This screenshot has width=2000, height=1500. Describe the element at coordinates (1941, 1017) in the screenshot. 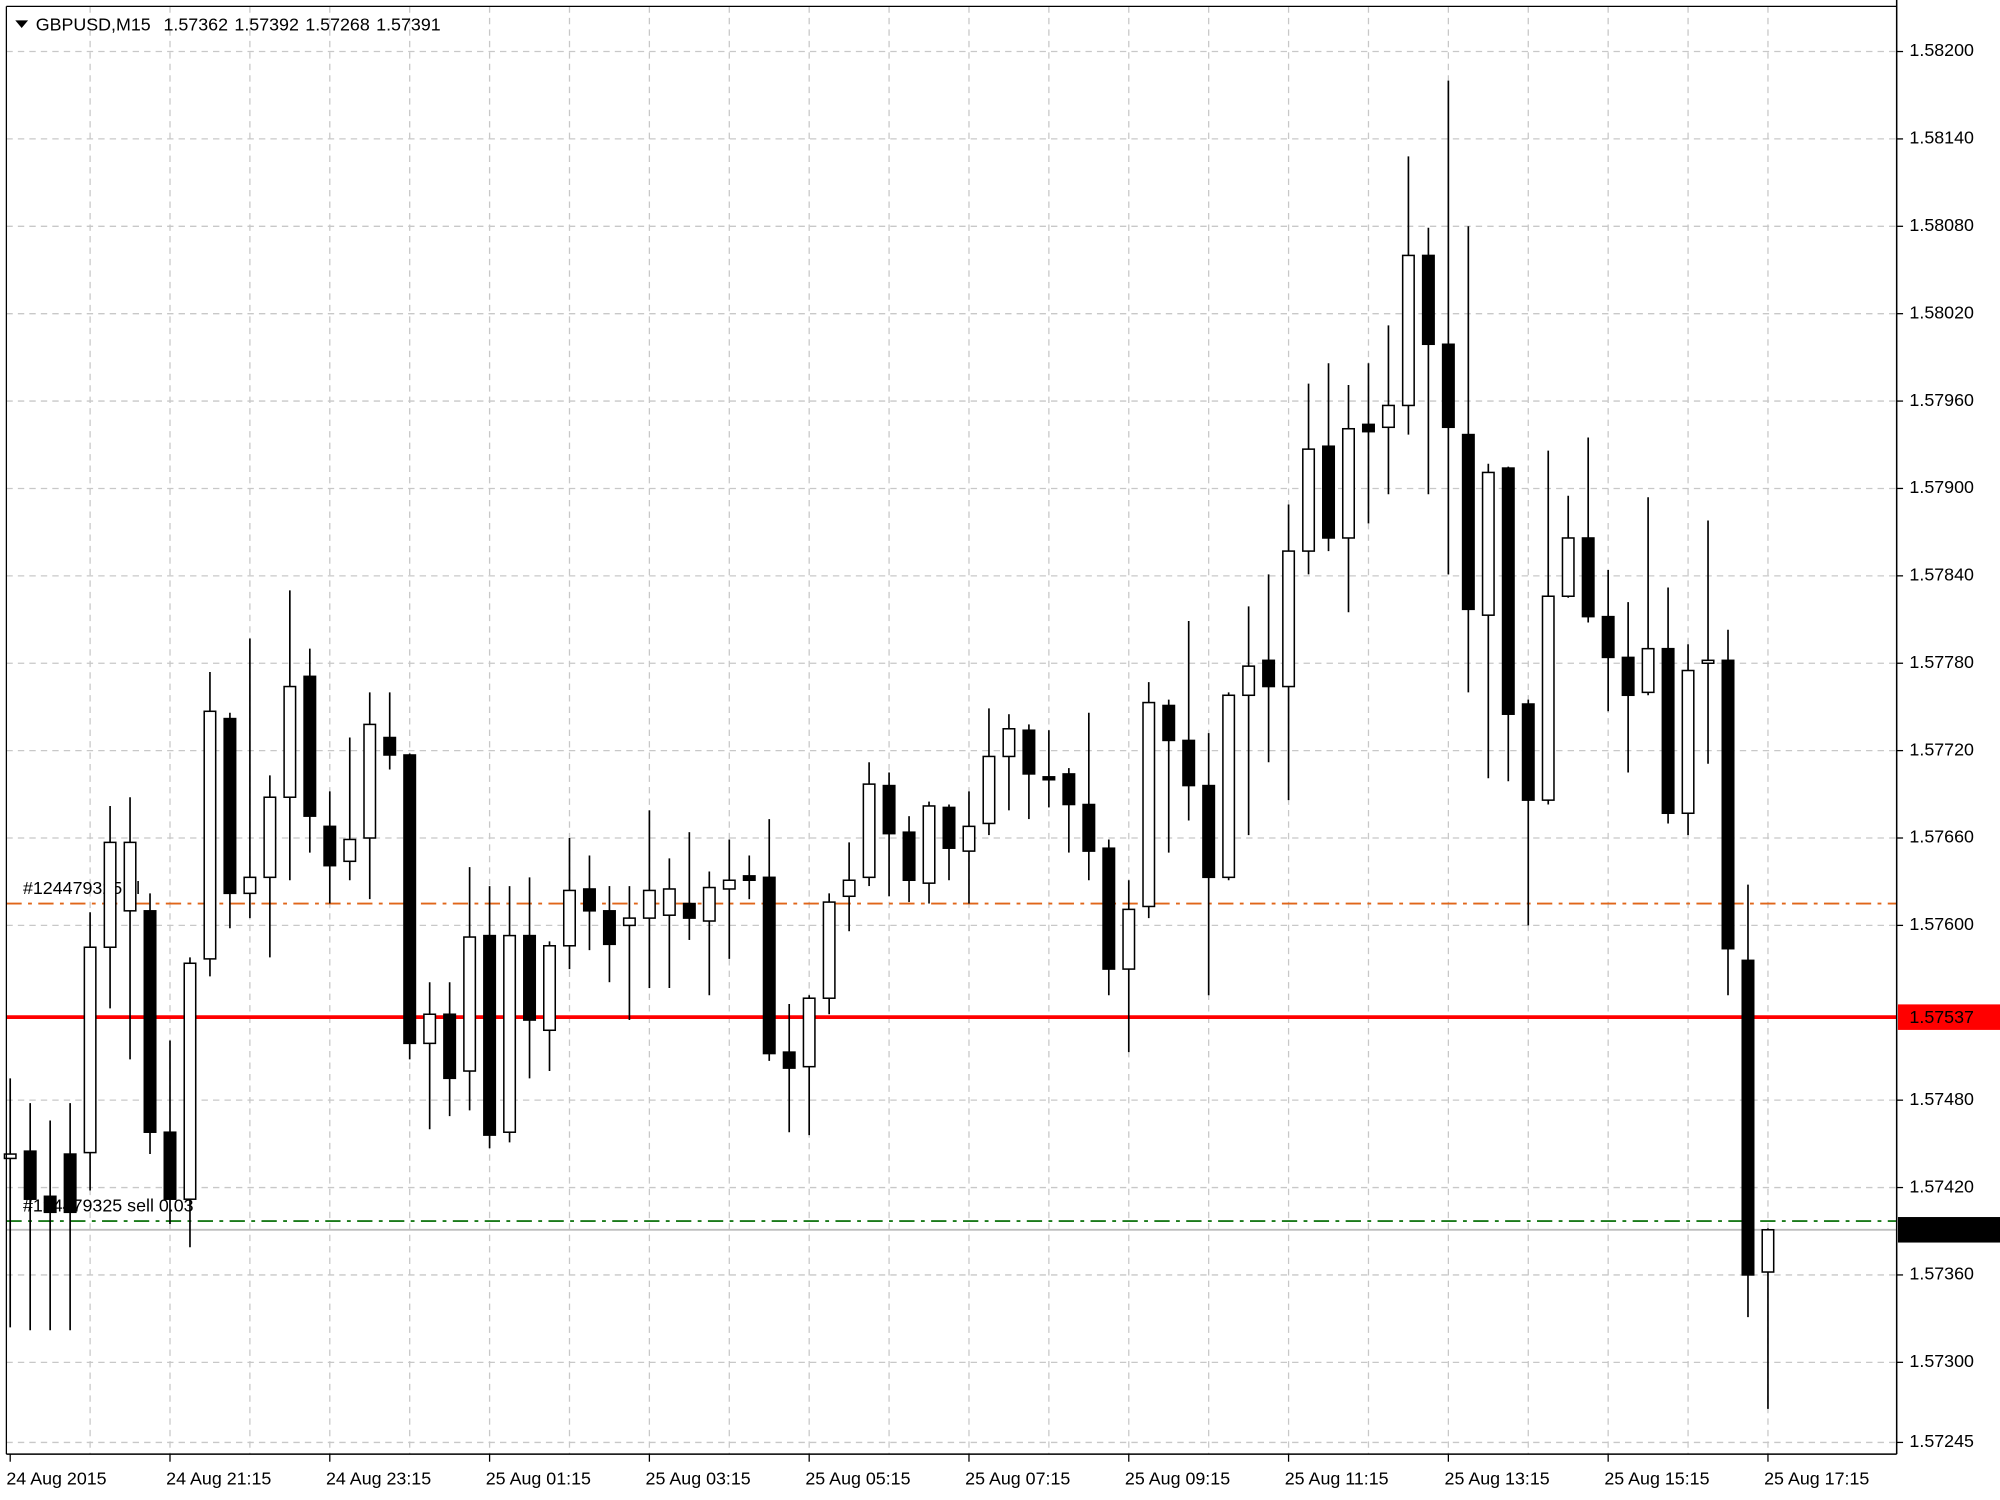

I see `price-label: 1.57537` at that location.